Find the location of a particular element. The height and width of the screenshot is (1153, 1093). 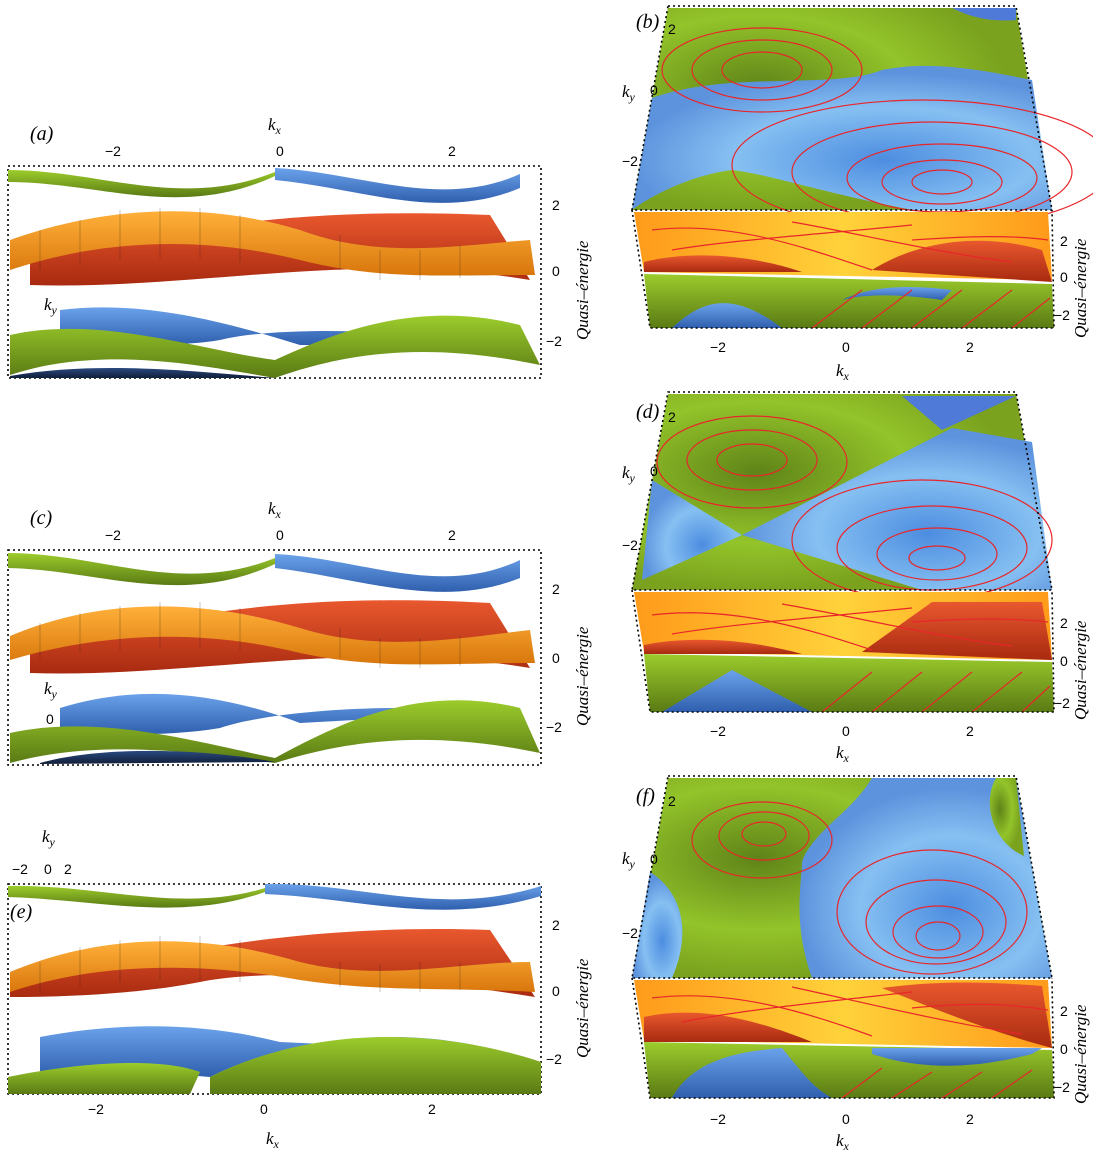

surface-top-view is located at coordinates (862, 168).